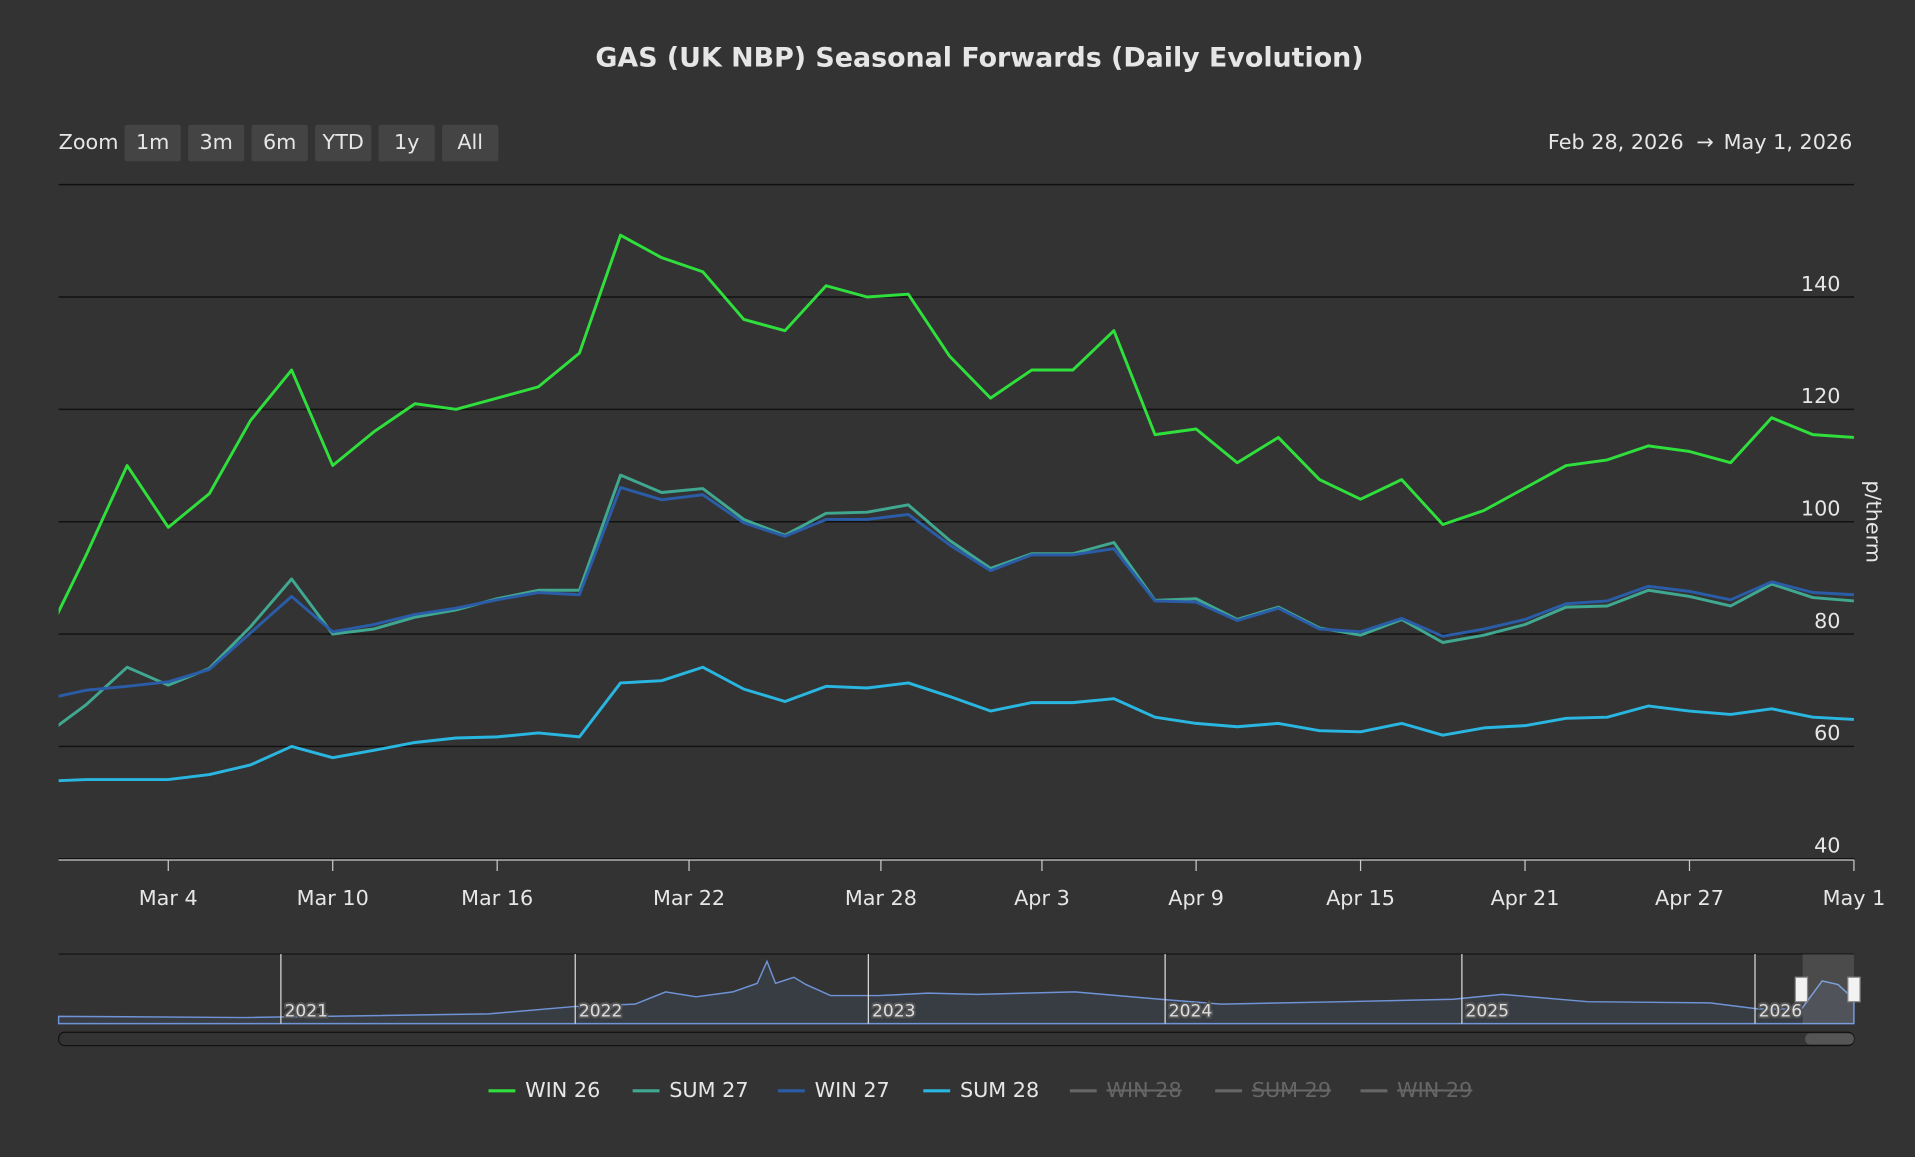  I want to click on navigator-mask, so click(1828, 989).